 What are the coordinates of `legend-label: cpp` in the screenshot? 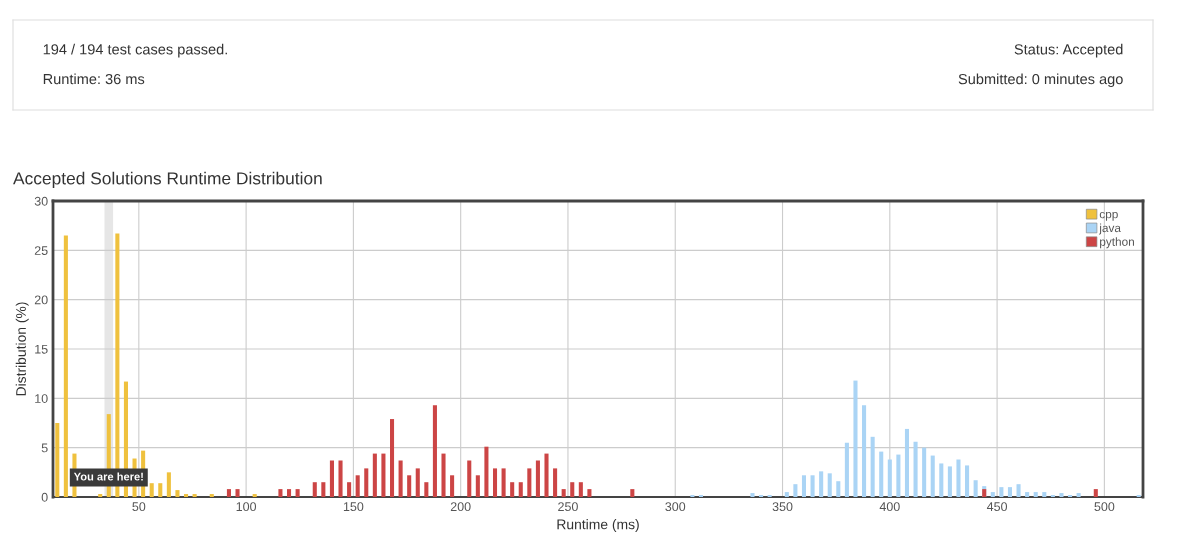 It's located at (1108, 216).